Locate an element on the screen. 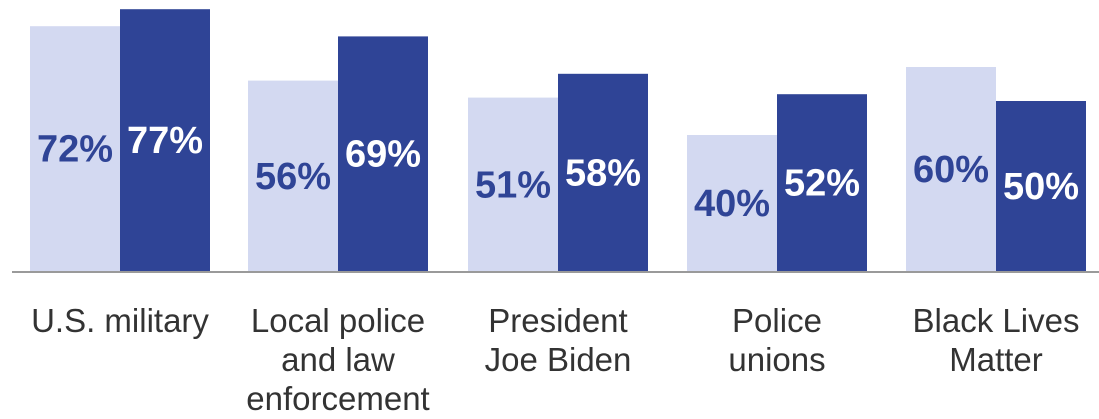  category-label-3-line-2: Joe Biden is located at coordinates (558, 359).